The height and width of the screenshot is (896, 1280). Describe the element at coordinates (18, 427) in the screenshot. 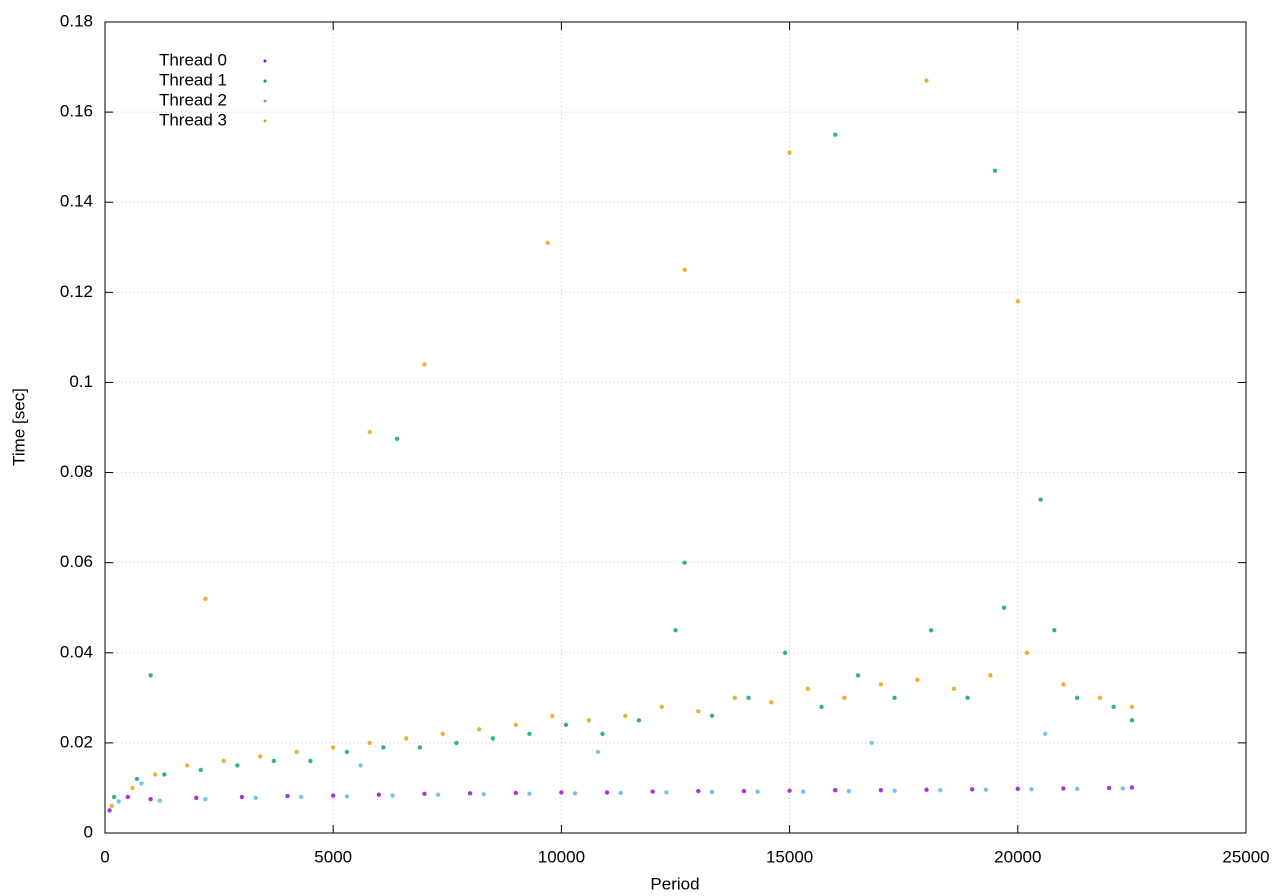

I see `y-axis-label: Time [sec]` at that location.